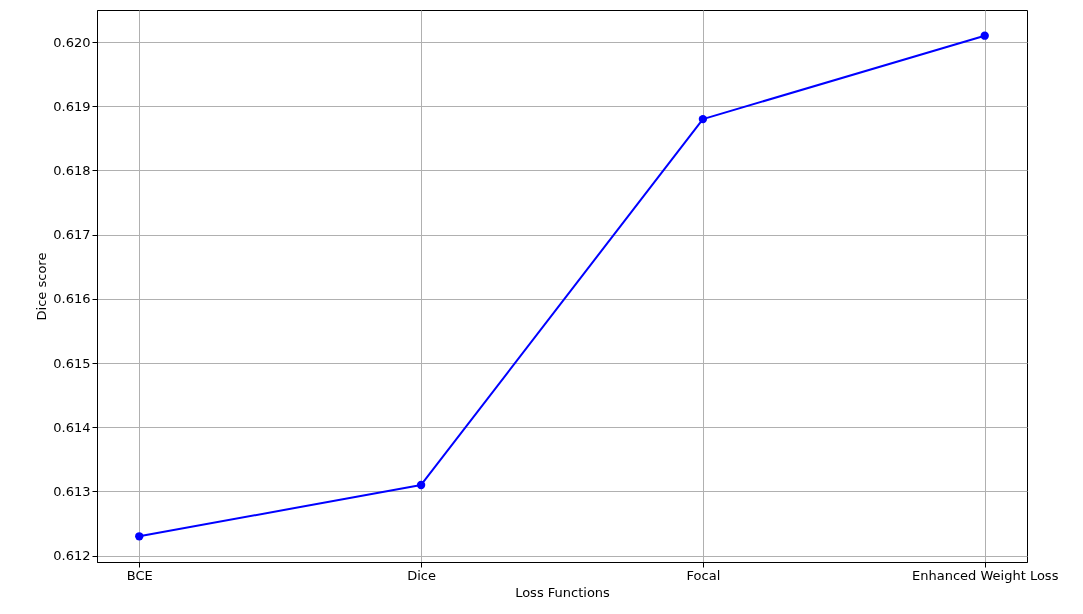  What do you see at coordinates (421, 575) in the screenshot?
I see `x-tick-label: Dice` at bounding box center [421, 575].